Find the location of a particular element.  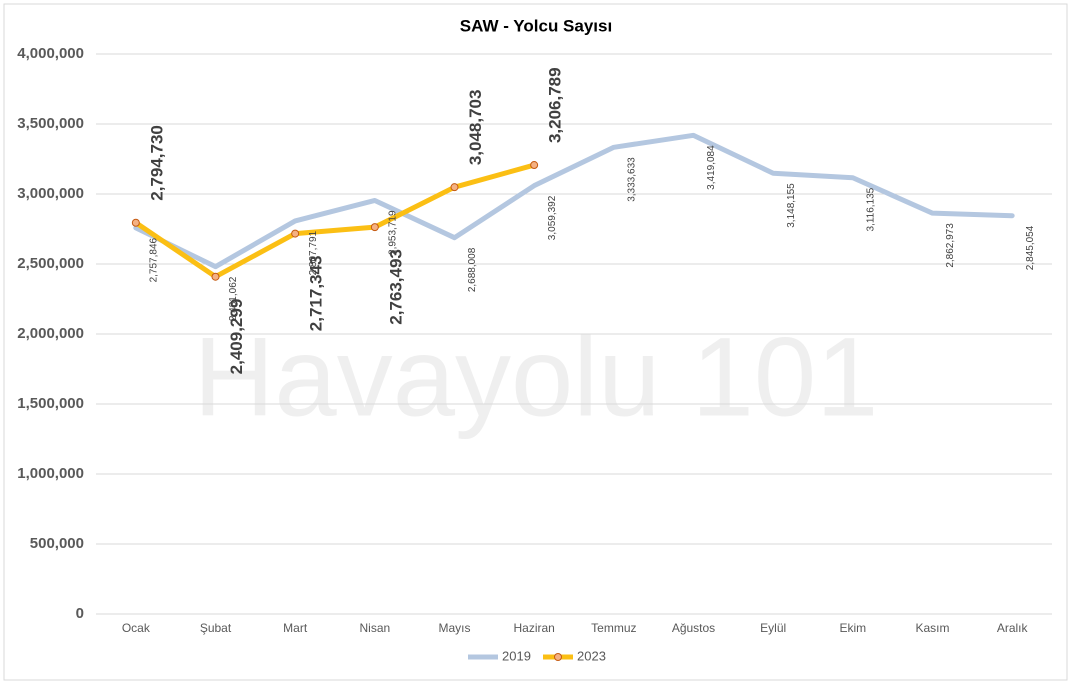

x-tick-label: Nisan is located at coordinates (374, 628).